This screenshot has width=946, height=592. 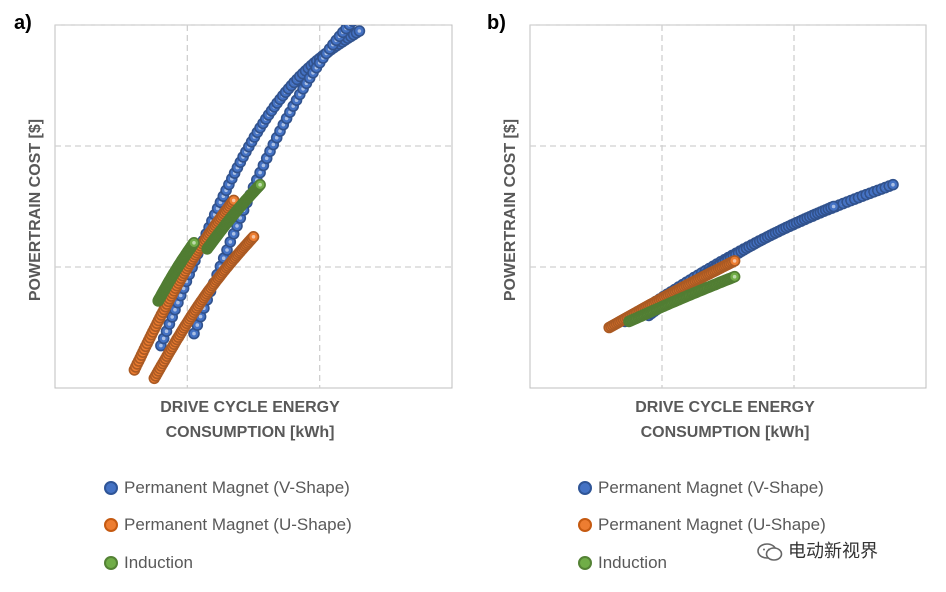 I want to click on x-axis-label-a-line2: CONSUMPTION [kWh], so click(x=250, y=432).